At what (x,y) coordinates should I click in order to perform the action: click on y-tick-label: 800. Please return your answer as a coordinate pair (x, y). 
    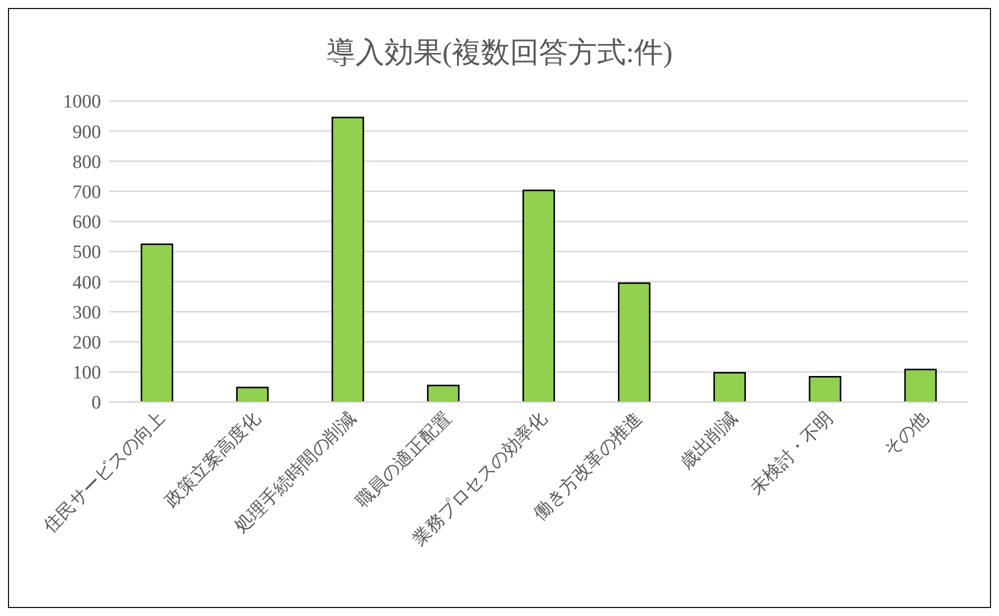
    Looking at the image, I should click on (86, 162).